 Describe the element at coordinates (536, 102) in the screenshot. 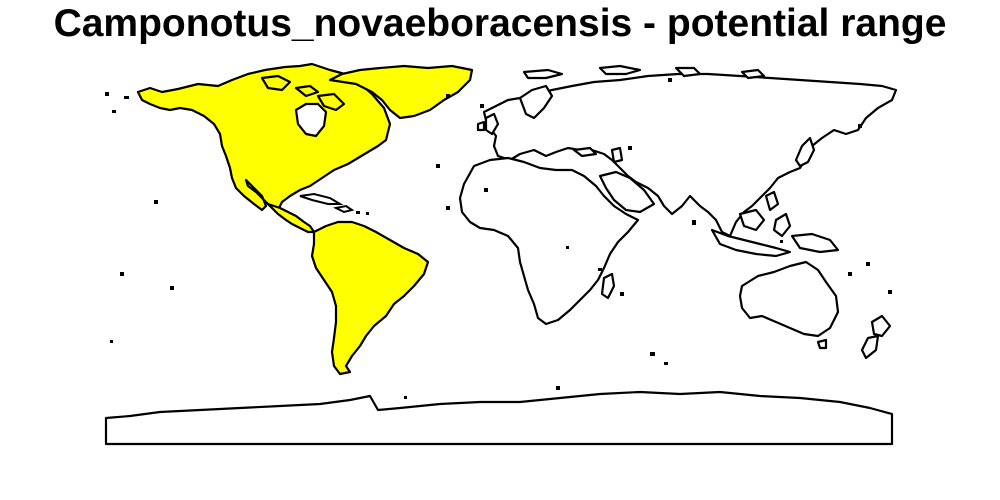

I see `scandinavia` at that location.